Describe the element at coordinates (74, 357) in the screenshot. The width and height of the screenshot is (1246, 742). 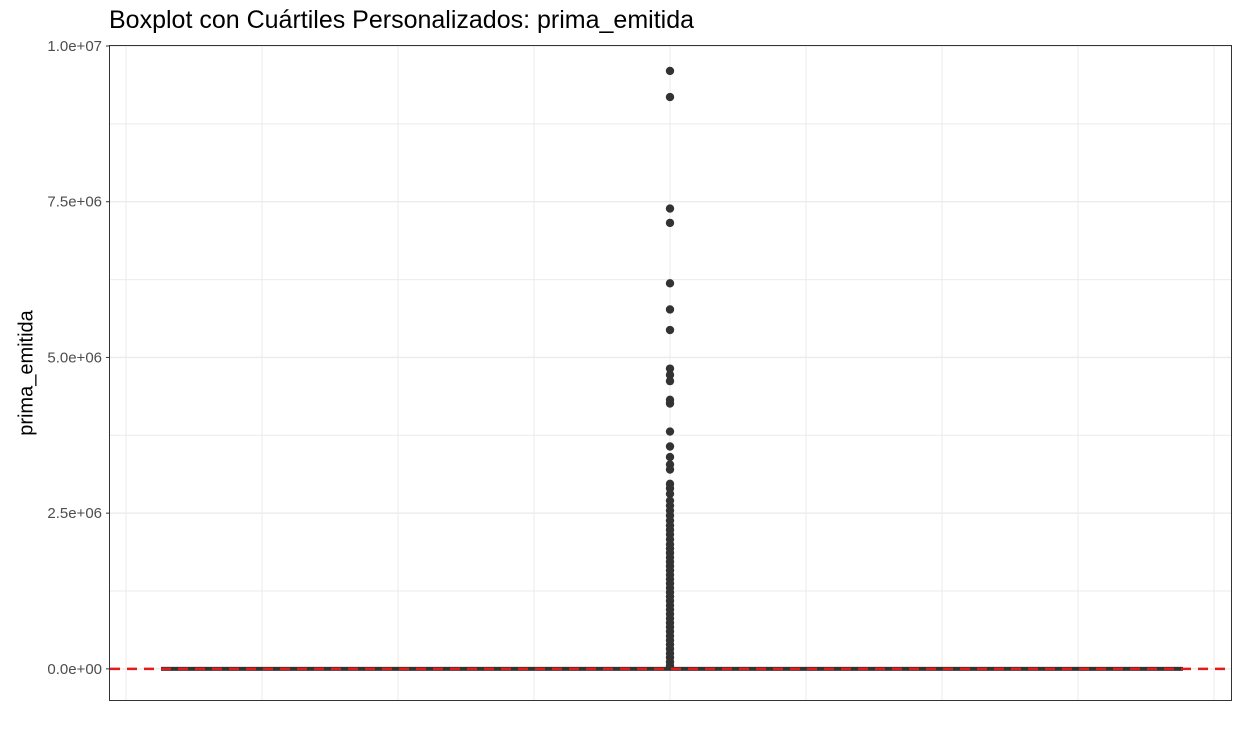
I see `y-tick-label: 5.0e+06` at that location.